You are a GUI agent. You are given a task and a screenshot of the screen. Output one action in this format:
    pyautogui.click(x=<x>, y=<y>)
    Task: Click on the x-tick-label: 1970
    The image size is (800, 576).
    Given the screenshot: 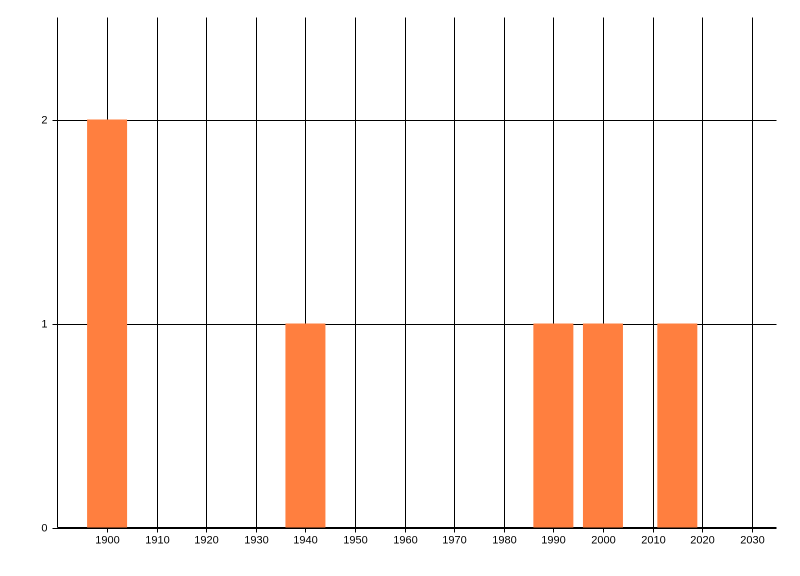 What is the action you would take?
    pyautogui.click(x=454, y=540)
    